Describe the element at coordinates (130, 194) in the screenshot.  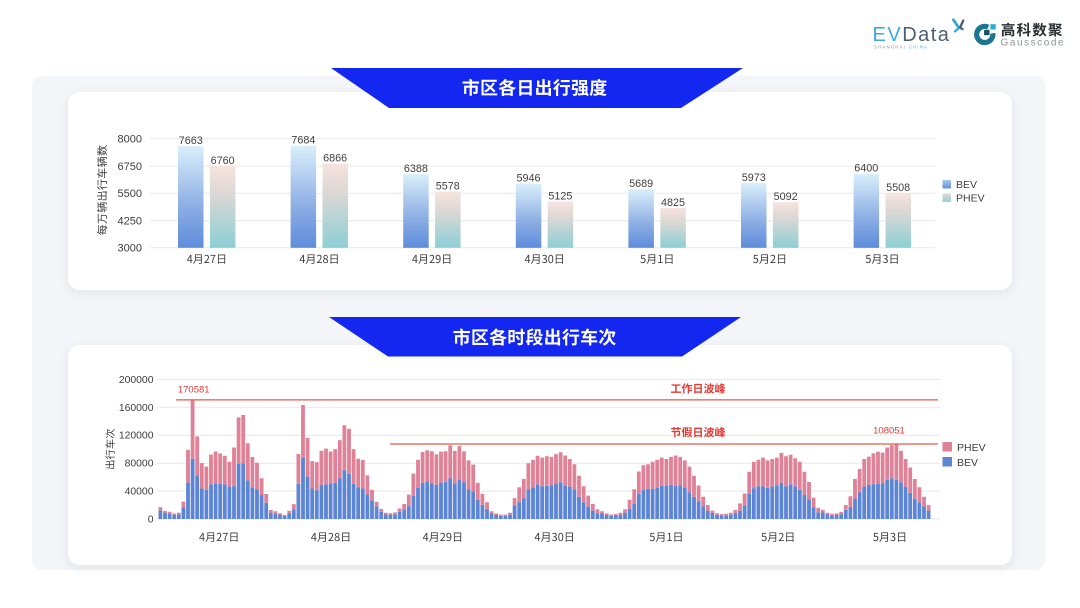
I see `svg-text: 5500` at that location.